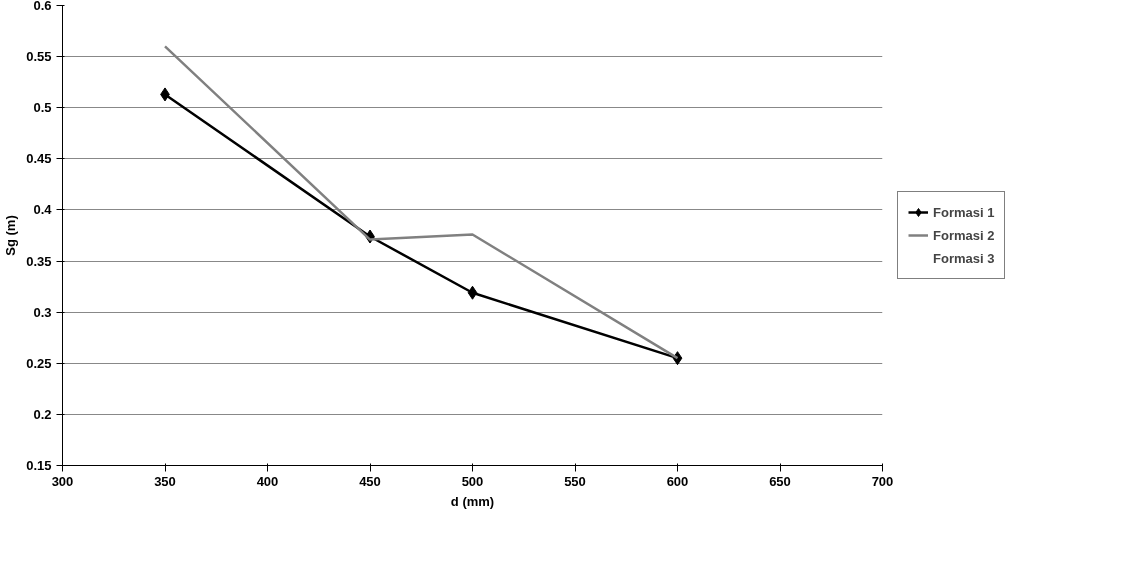 This screenshot has width=1134, height=584. What do you see at coordinates (964, 235) in the screenshot?
I see `legend-label: Formasi 2` at bounding box center [964, 235].